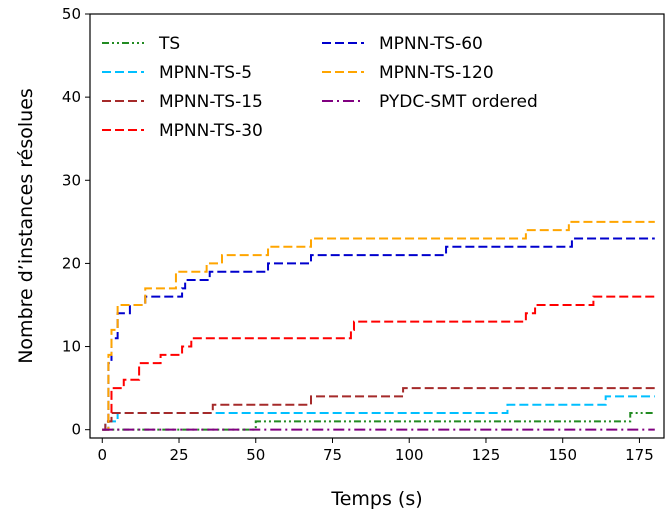 This screenshot has width=670, height=523. I want to click on x-tick-label: 75, so click(332, 455).